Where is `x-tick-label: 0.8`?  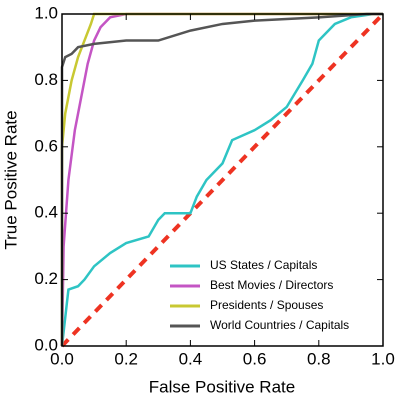 x-tick-label: 0.8 is located at coordinates (319, 358).